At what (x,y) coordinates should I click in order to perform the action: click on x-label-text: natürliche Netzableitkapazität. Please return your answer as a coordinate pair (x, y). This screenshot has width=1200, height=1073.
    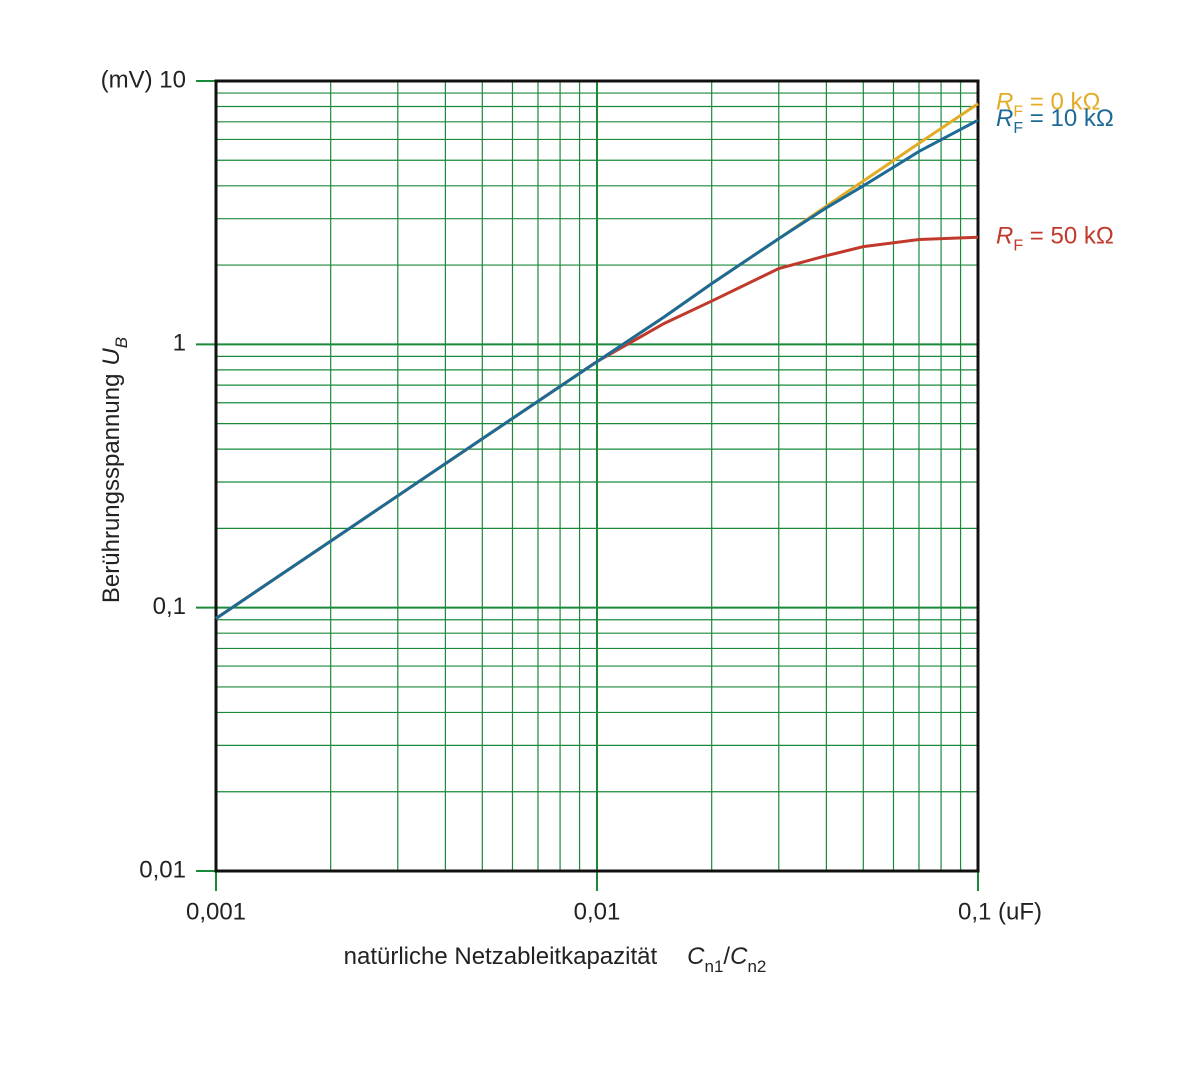
    Looking at the image, I should click on (501, 956).